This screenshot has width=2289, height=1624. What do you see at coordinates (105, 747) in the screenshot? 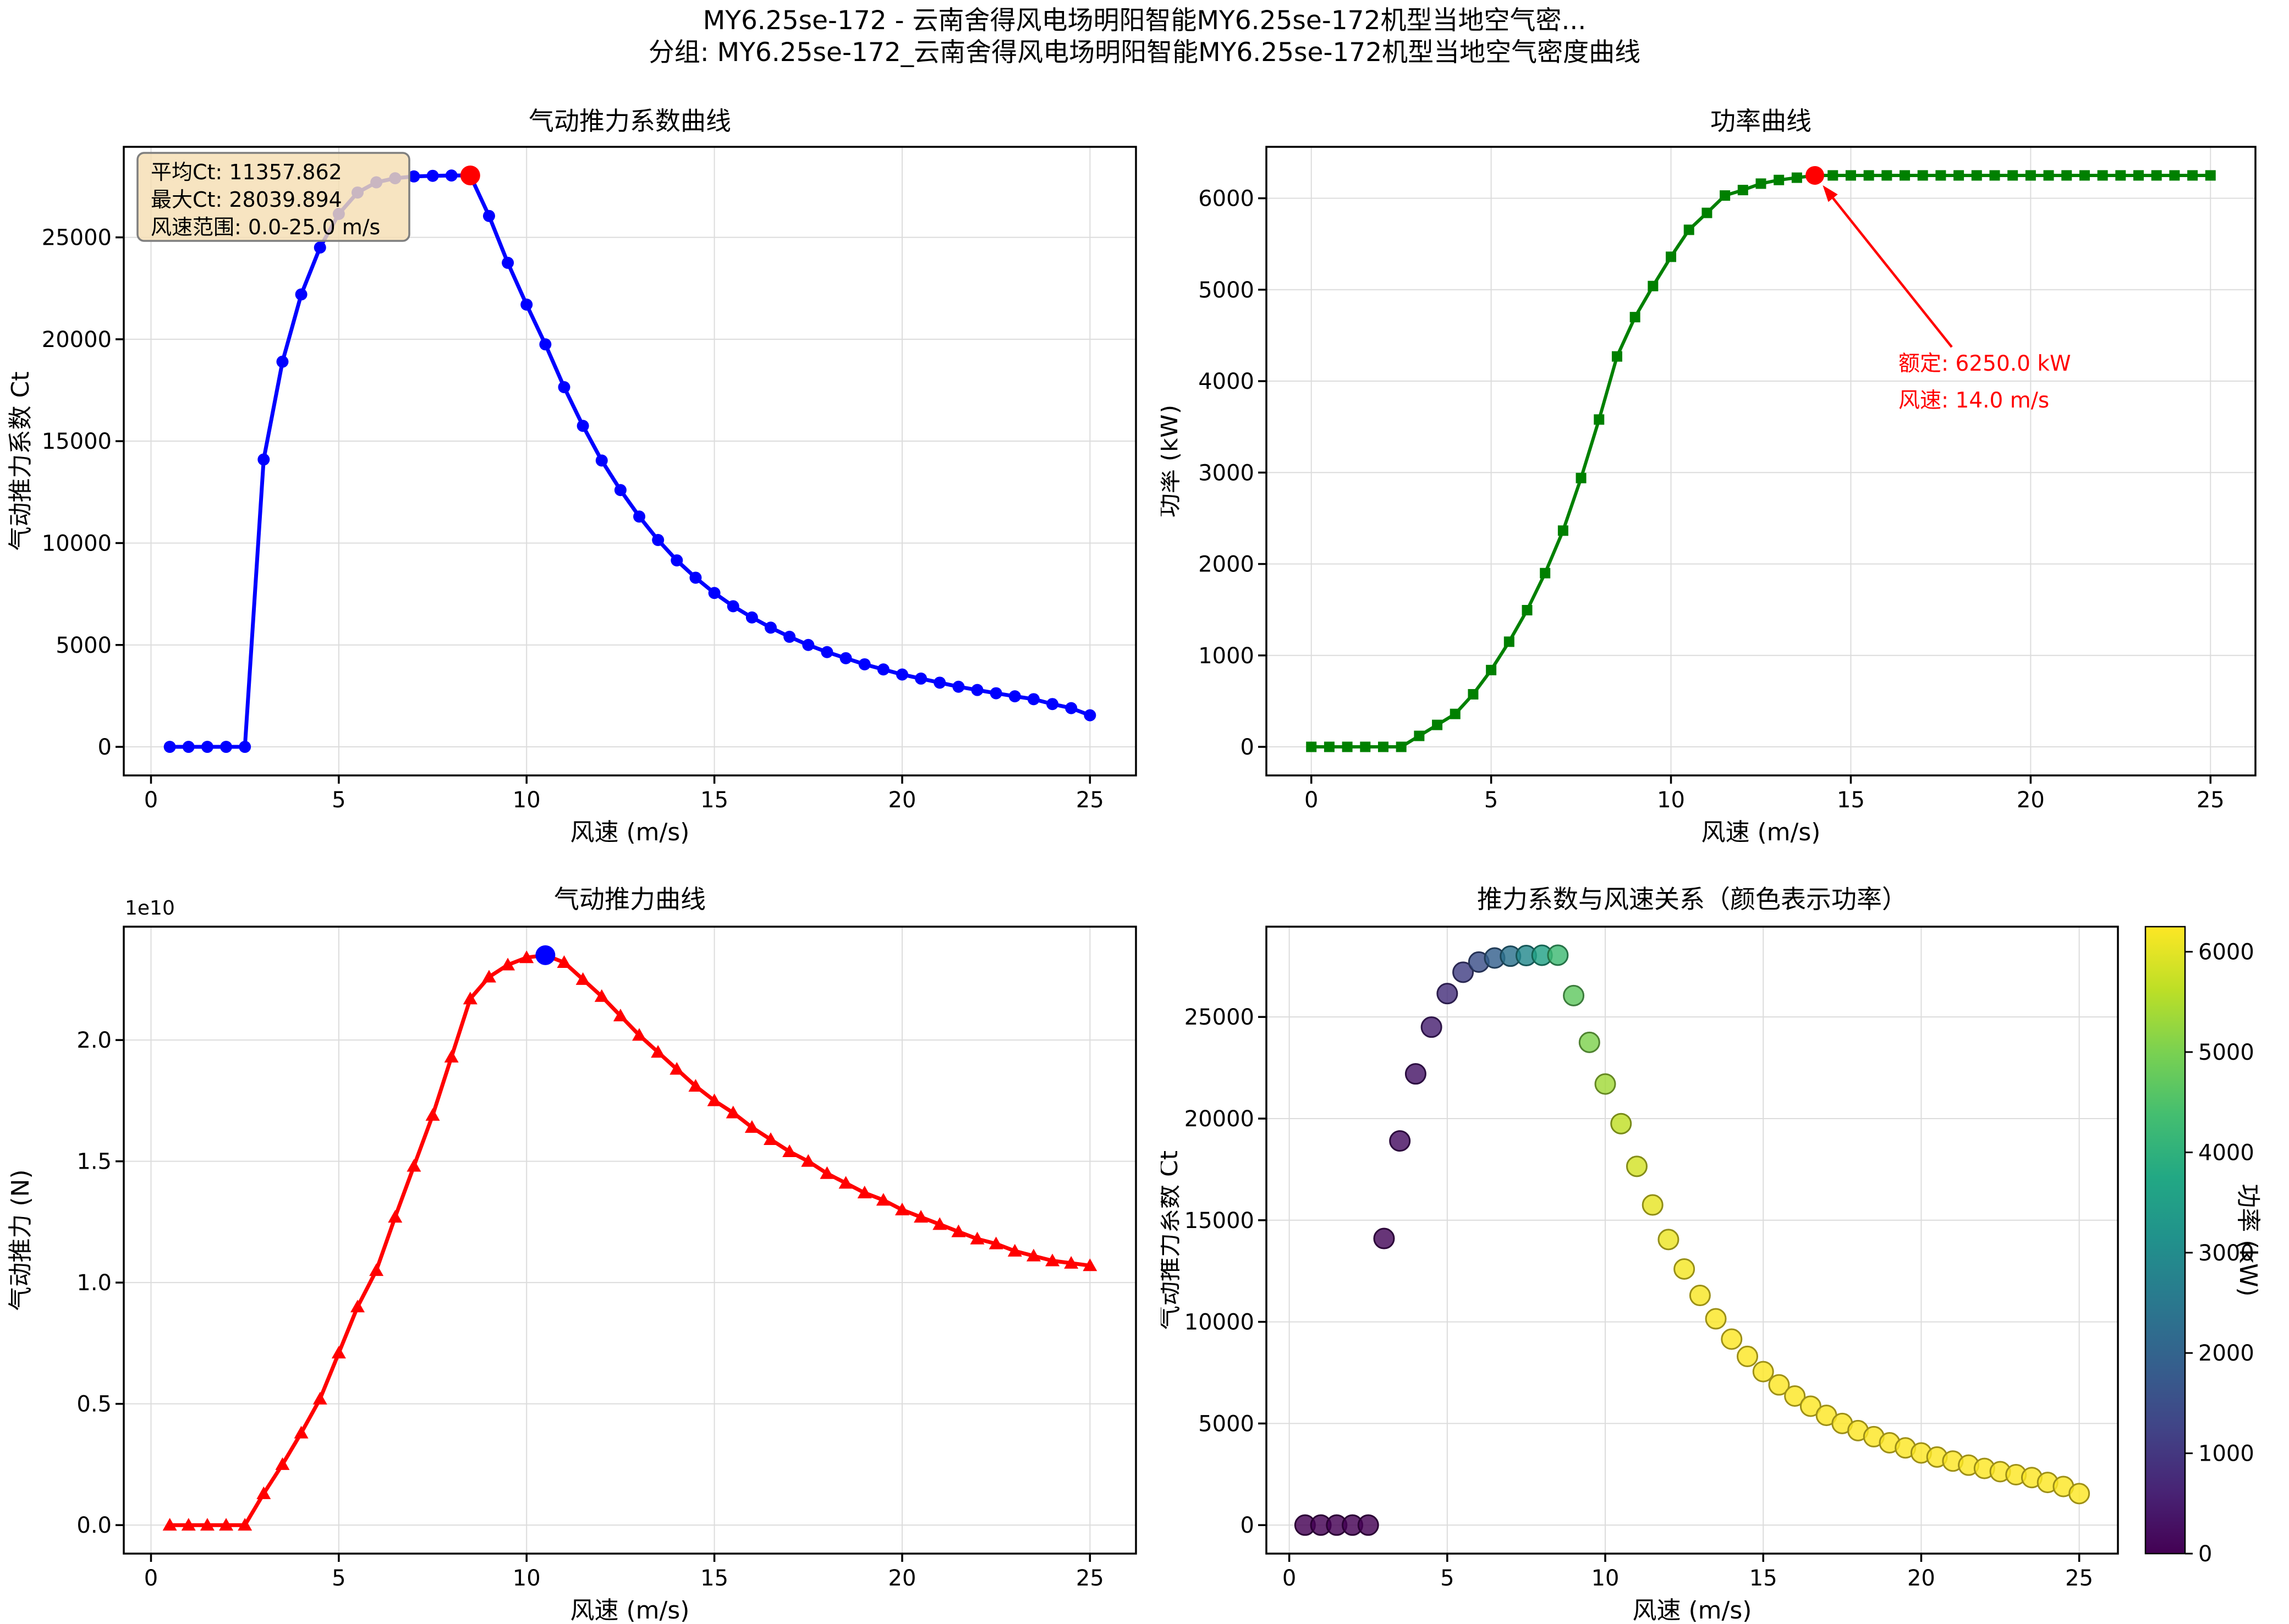
I see `y-tick-label: 0` at bounding box center [105, 747].